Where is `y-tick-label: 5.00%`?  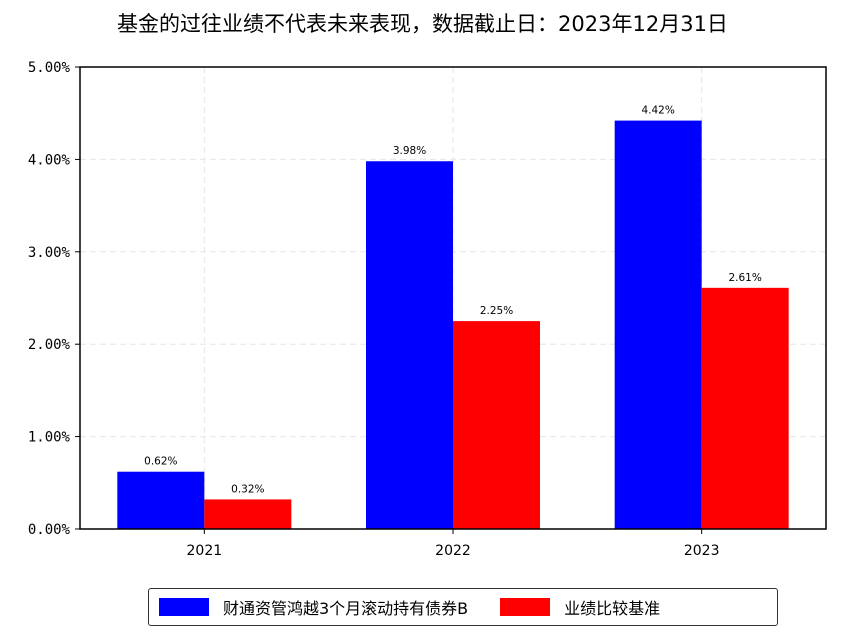 y-tick-label: 5.00% is located at coordinates (49, 68).